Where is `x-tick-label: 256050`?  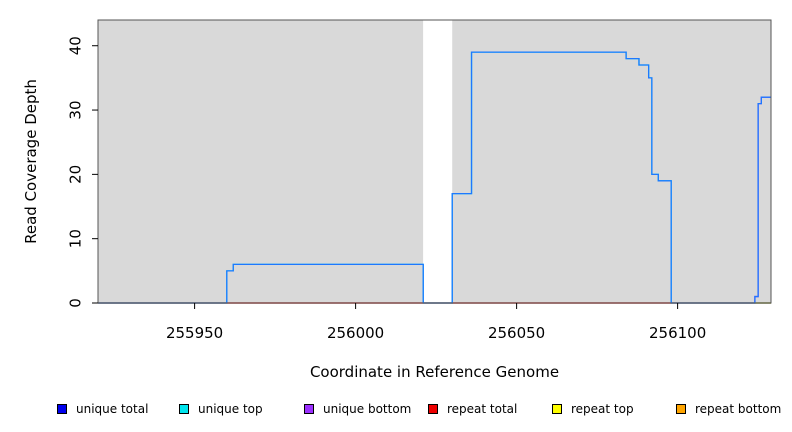
x-tick-label: 256050 is located at coordinates (516, 333).